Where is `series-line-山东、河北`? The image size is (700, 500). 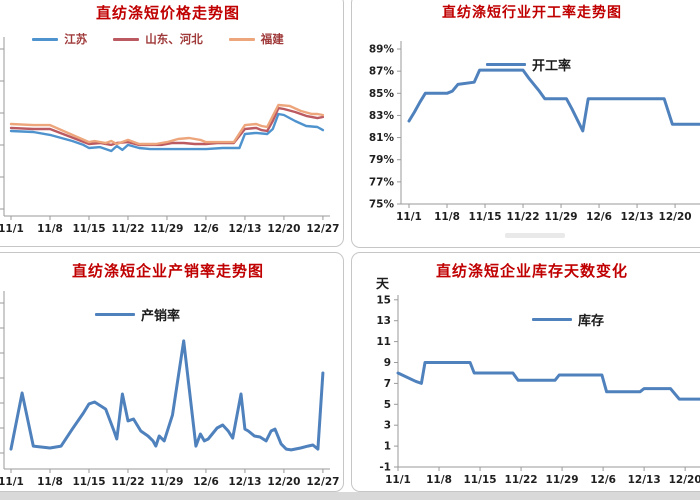 series-line-山东、河北 is located at coordinates (167, 126).